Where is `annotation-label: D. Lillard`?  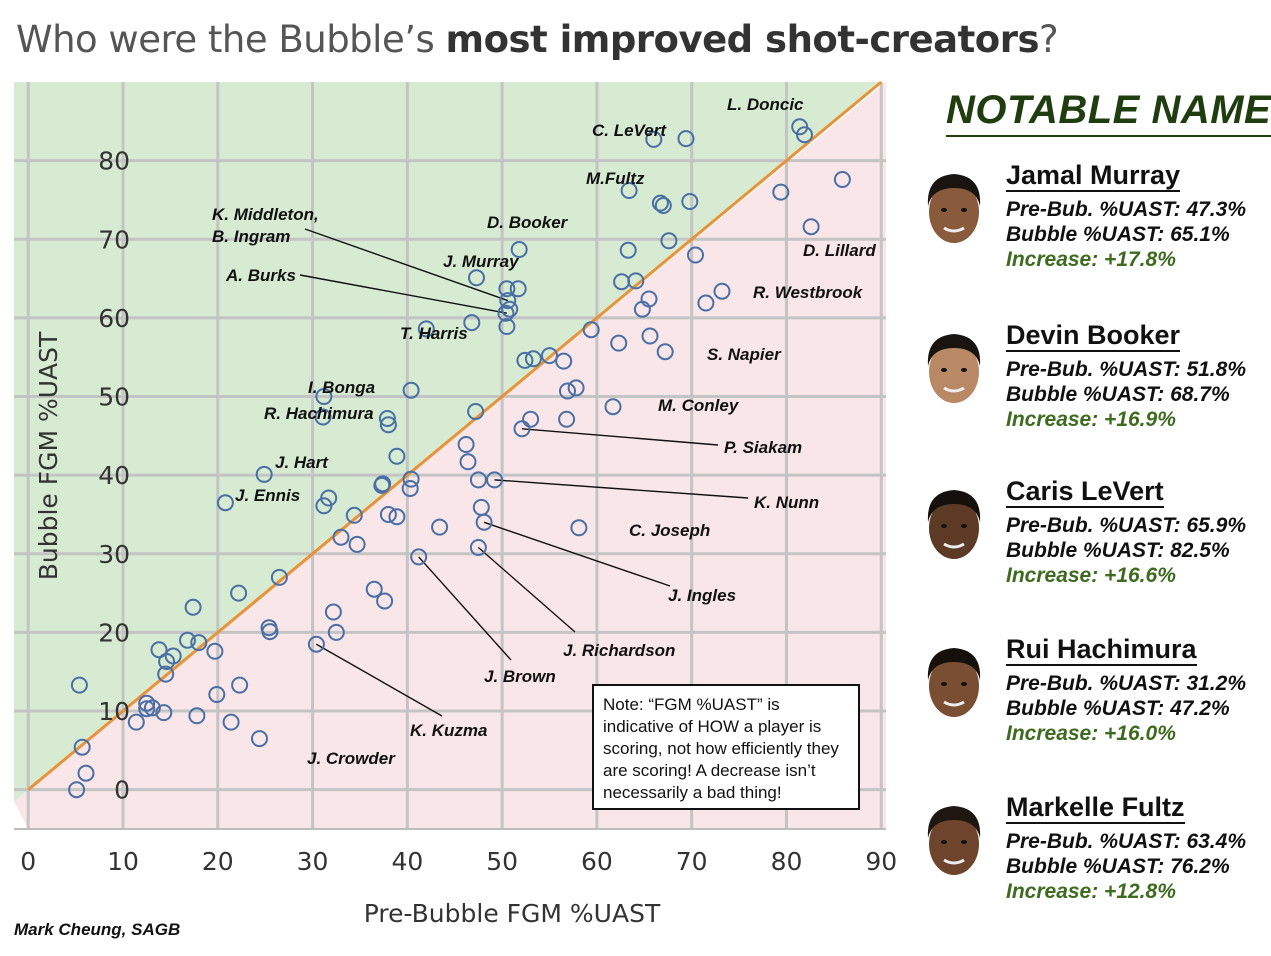
annotation-label: D. Lillard is located at coordinates (839, 250).